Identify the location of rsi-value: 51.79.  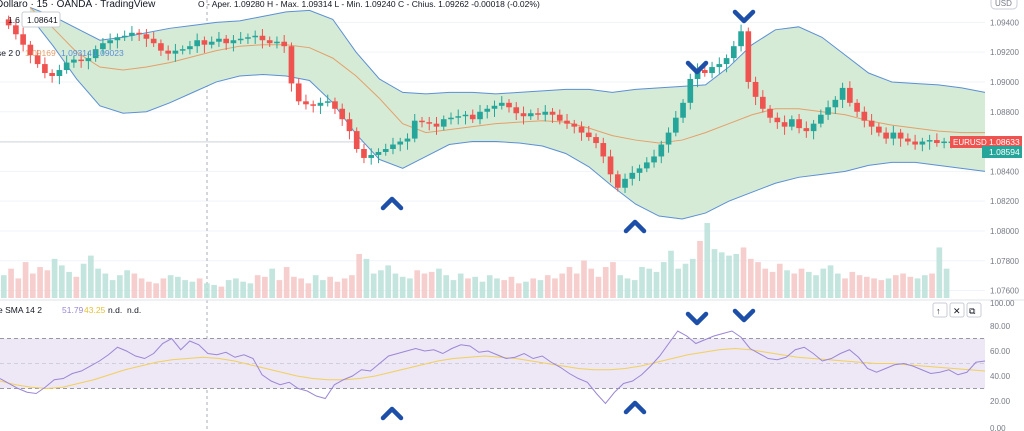
(73, 310).